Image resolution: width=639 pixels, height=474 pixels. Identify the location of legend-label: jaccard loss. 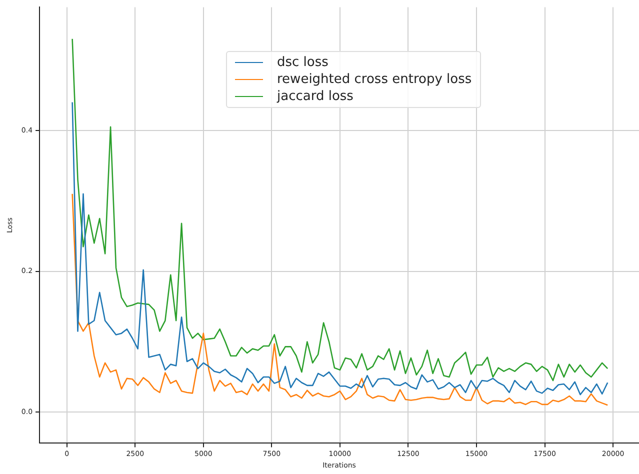
(315, 96).